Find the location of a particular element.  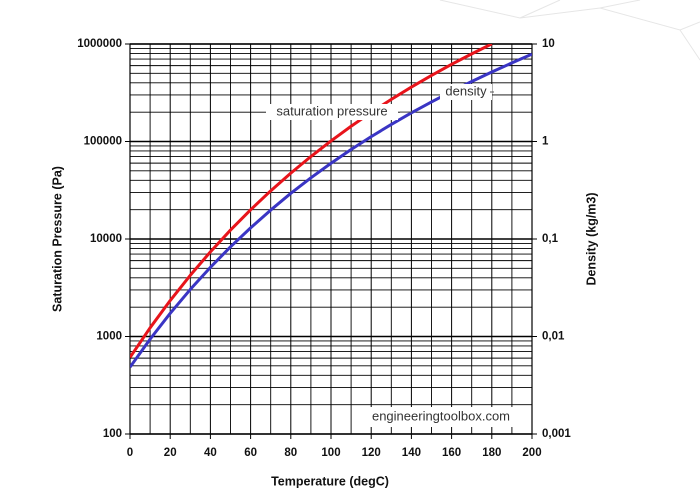

x-tick-label: 120 is located at coordinates (371, 453).